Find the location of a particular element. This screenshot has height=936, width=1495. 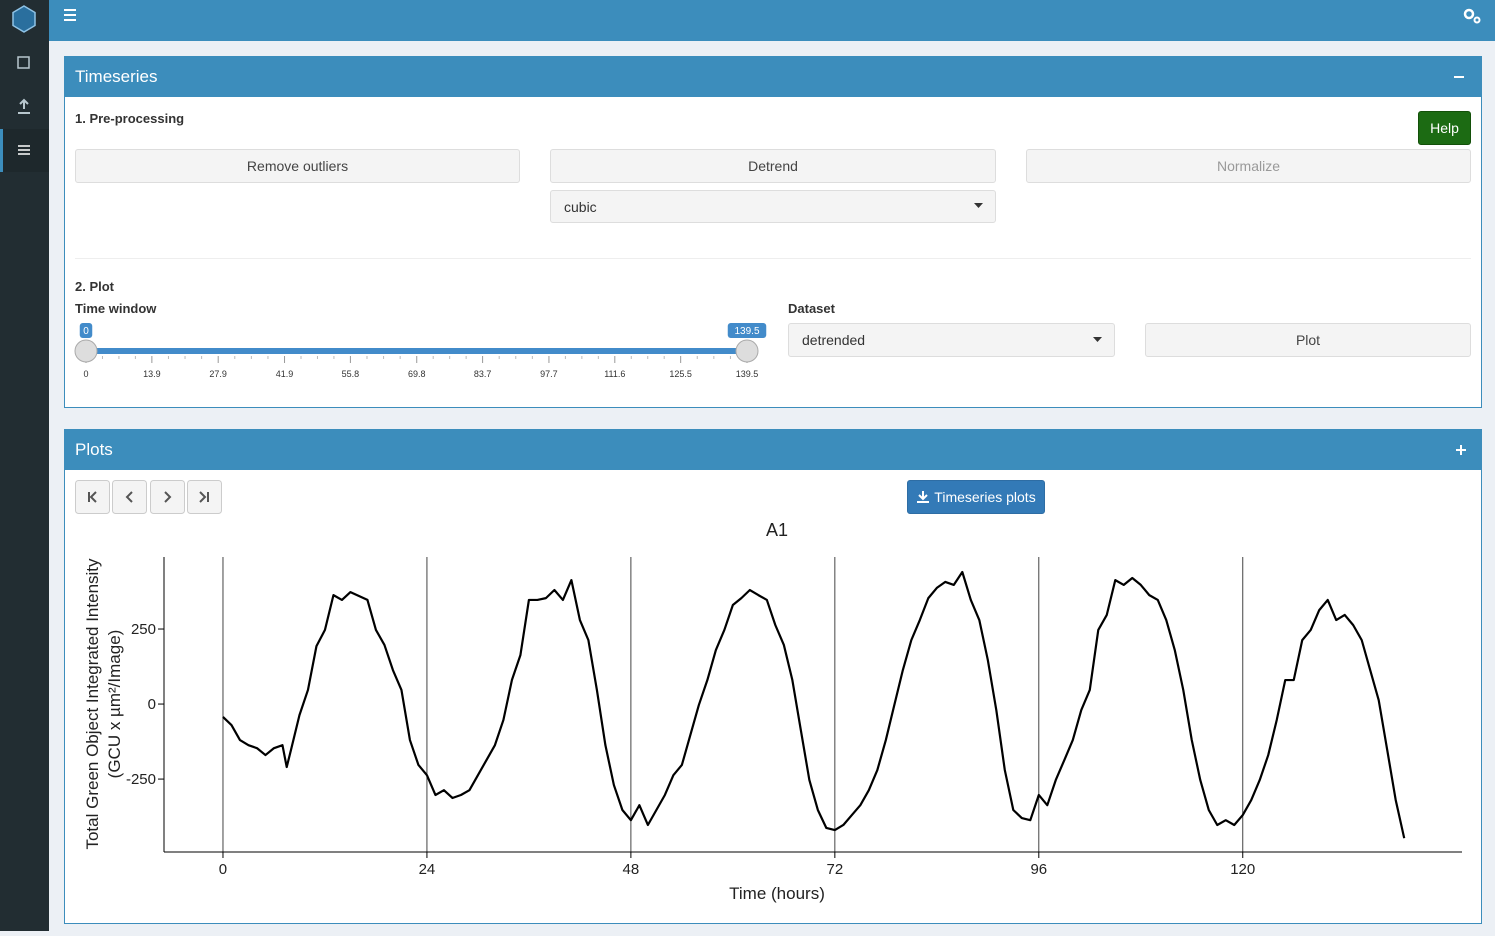

box-header: Timeseries is located at coordinates (773, 77).